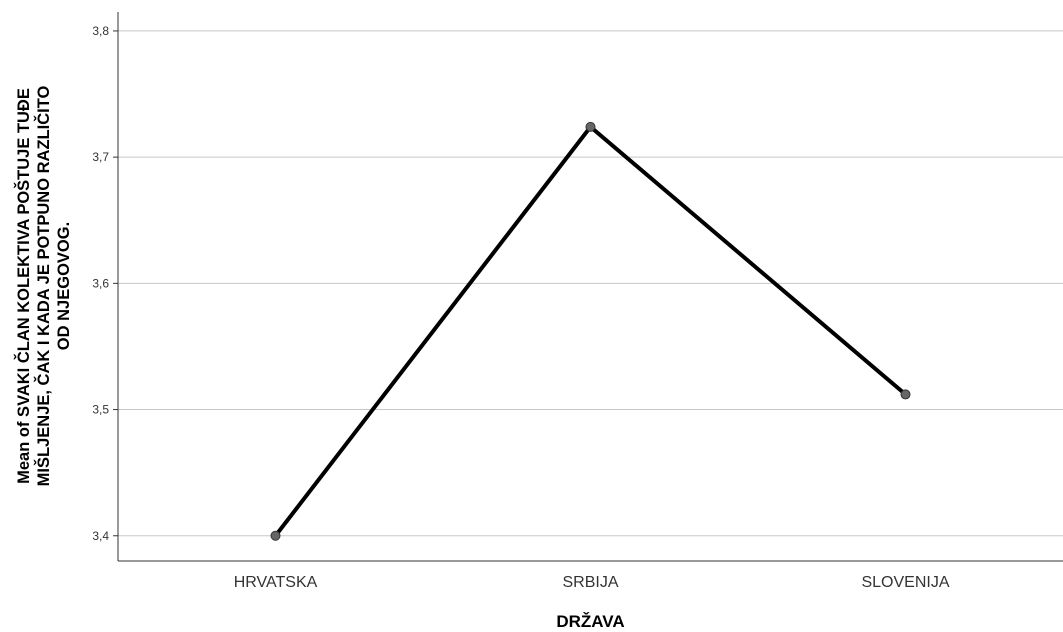 Image resolution: width=1063 pixels, height=632 pixels. Describe the element at coordinates (905, 582) in the screenshot. I see `x-tick-label: SLOVENIJA` at that location.